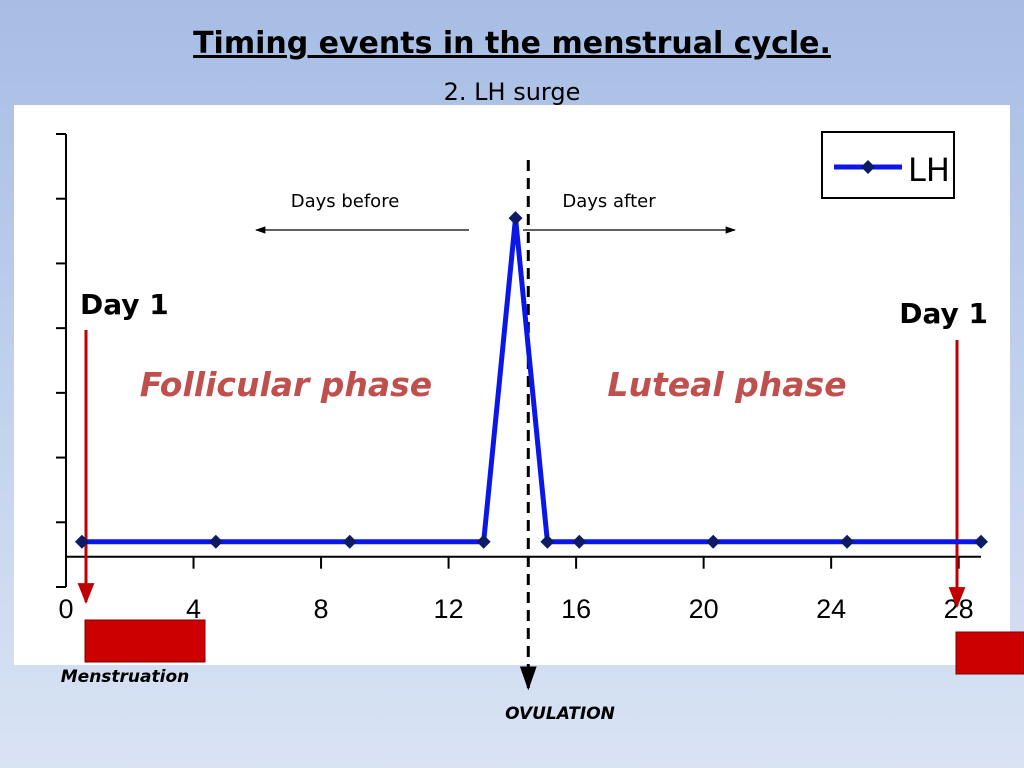 Image resolution: width=1024 pixels, height=768 pixels. Describe the element at coordinates (704, 609) in the screenshot. I see `x-tick-label: 20` at that location.